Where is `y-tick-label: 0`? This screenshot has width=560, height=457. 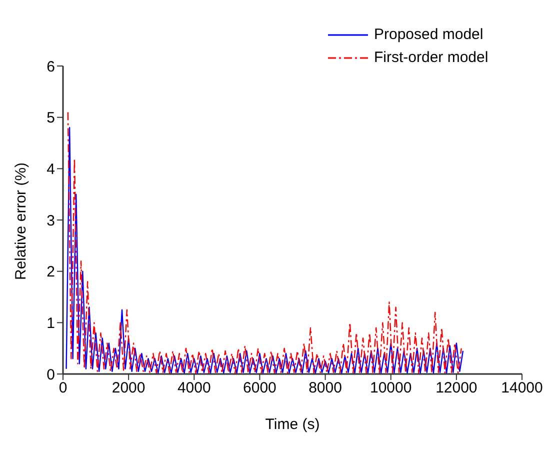 y-tick-label: 0 is located at coordinates (50, 375).